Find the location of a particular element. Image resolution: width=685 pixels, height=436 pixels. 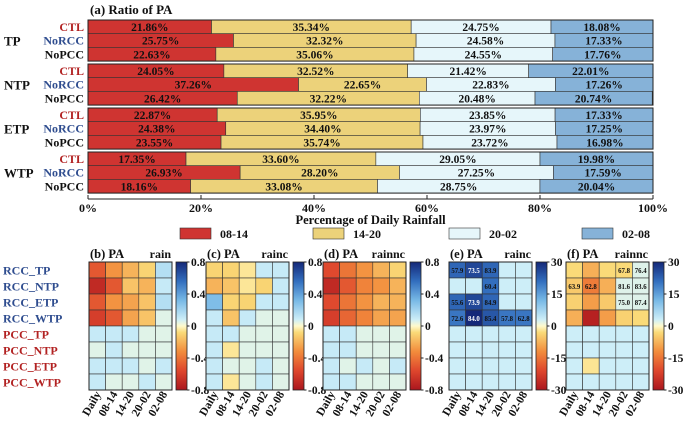

cell-annotation: 57.9 is located at coordinates (457, 271).